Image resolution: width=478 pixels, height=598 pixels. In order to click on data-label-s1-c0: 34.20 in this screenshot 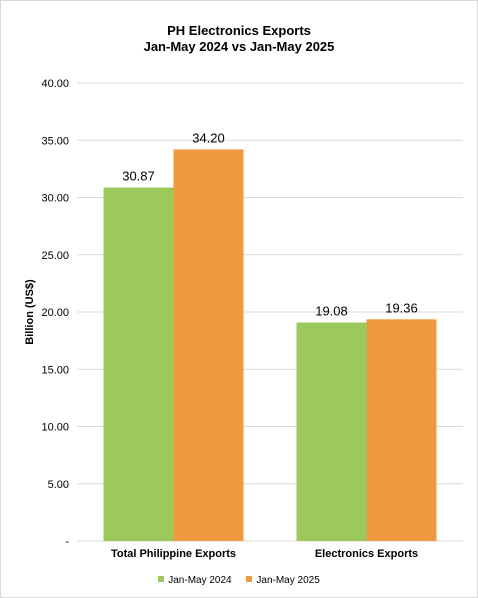, I will do `click(208, 137)`.